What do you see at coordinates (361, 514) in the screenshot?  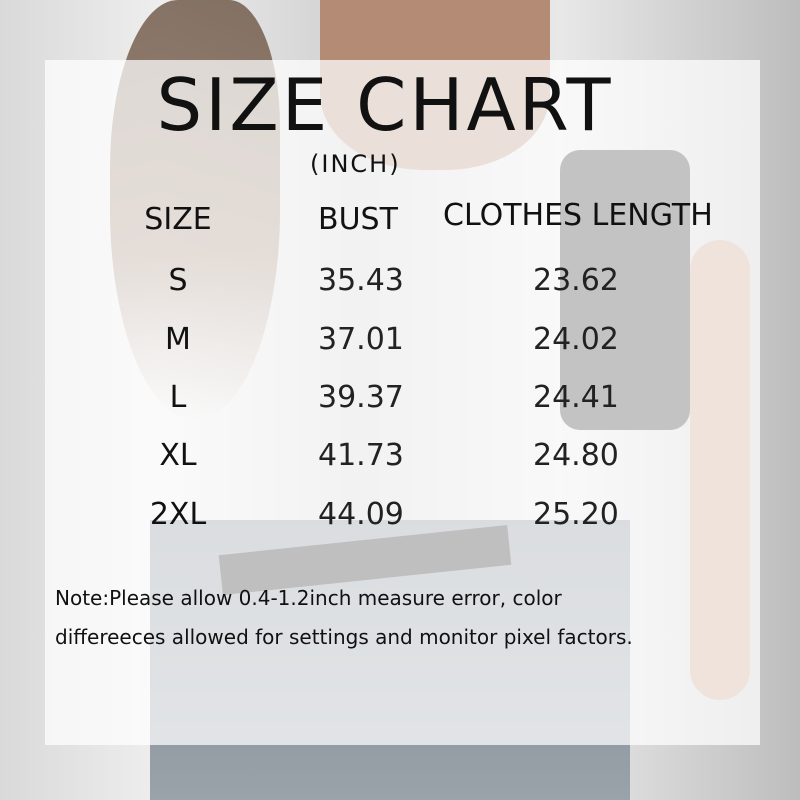 I see `bust-cell: 44.09` at bounding box center [361, 514].